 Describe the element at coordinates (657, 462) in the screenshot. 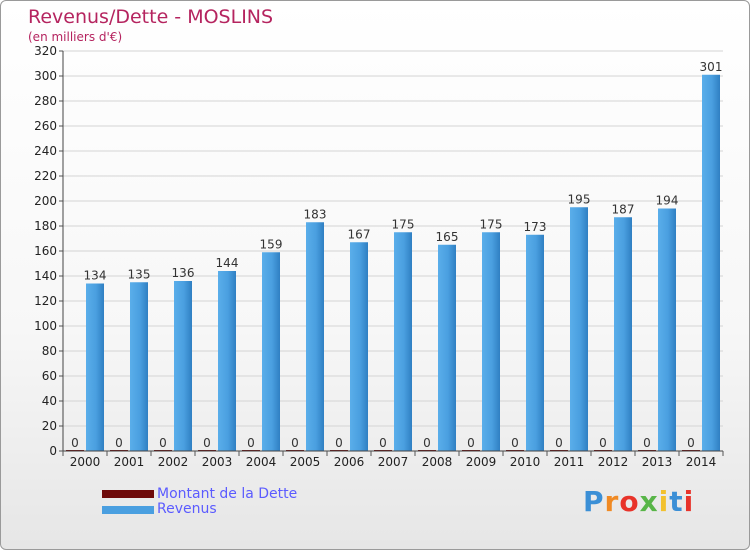

I see `x-tick-label: 2013` at that location.